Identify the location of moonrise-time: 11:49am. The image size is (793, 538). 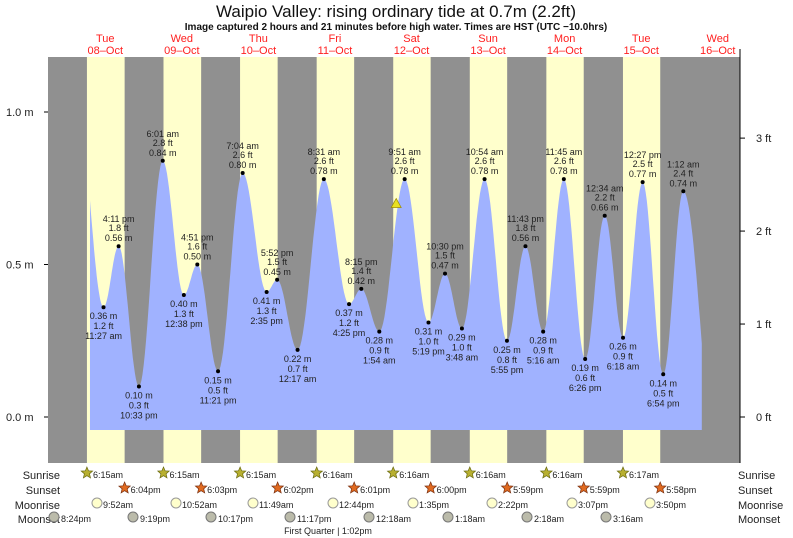
(276, 505).